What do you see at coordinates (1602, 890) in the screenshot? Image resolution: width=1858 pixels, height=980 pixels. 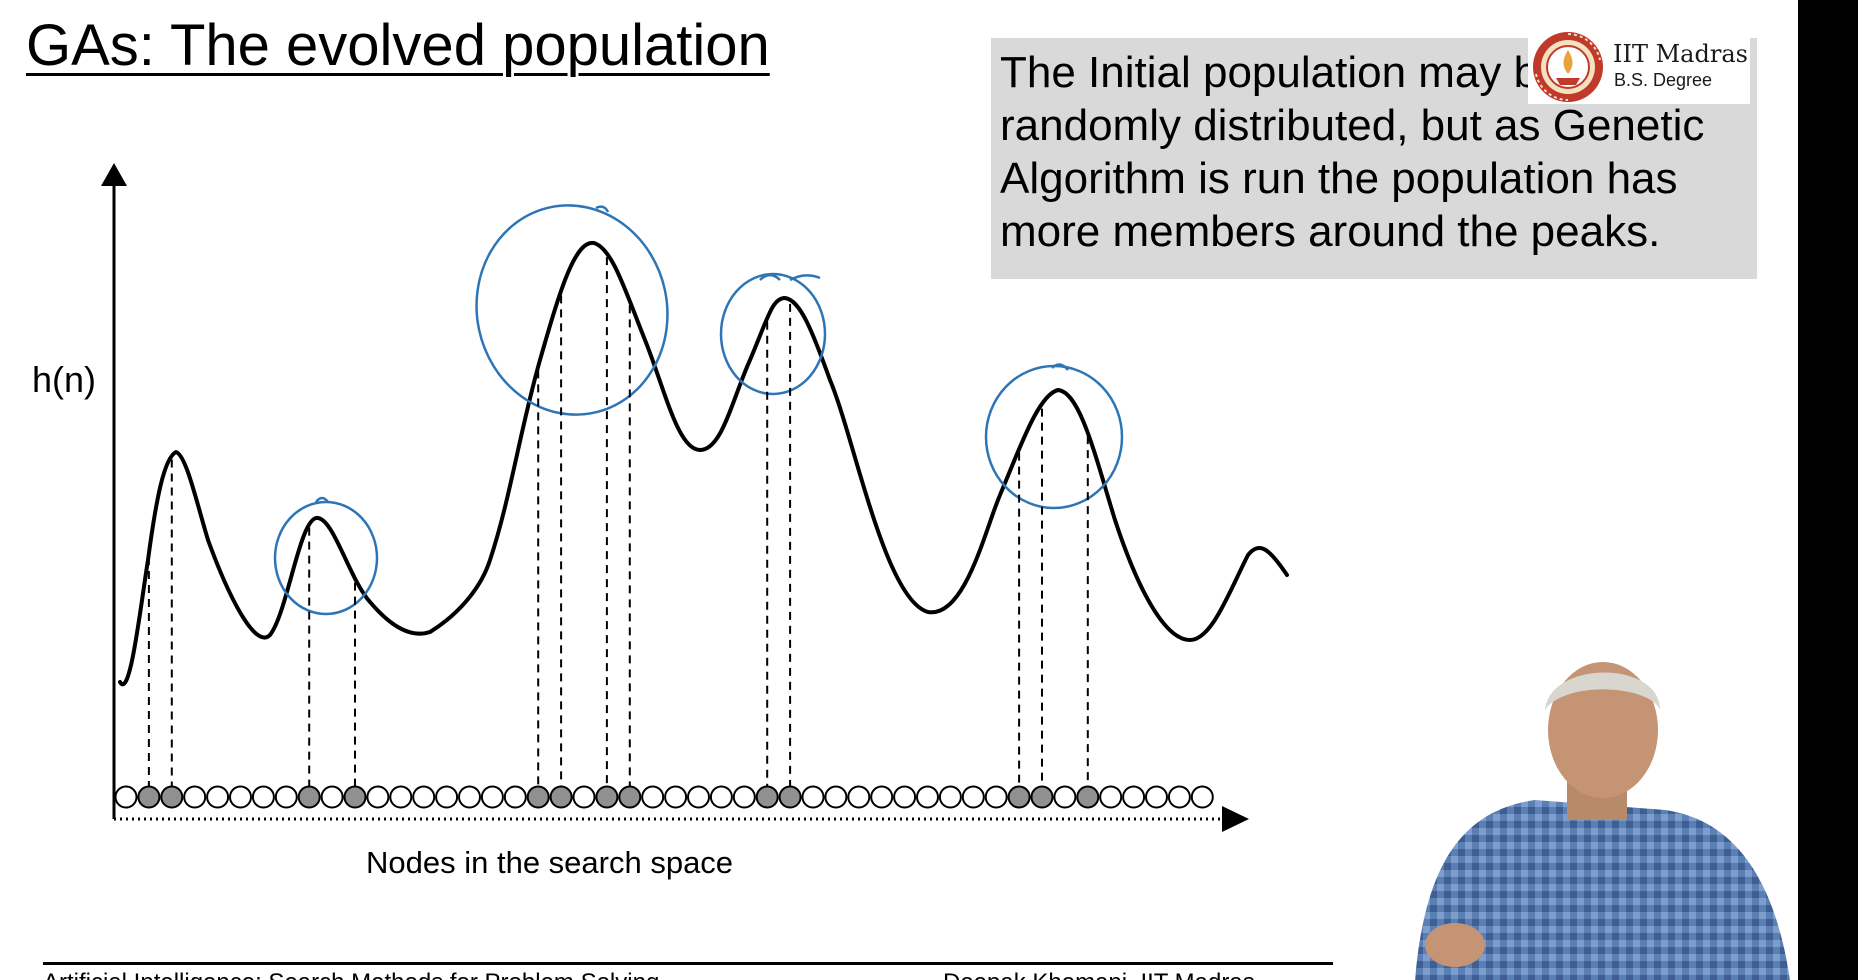 I see `presenter-shirt` at bounding box center [1602, 890].